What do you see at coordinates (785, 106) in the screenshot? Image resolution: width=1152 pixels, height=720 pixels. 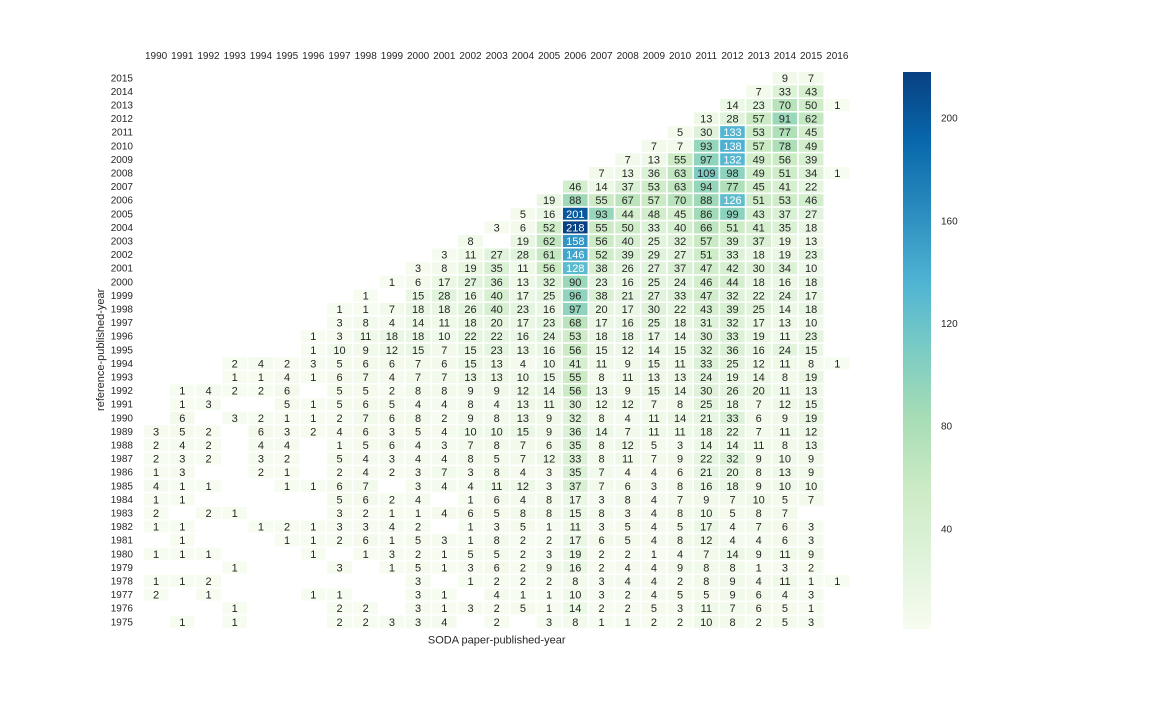 I see `cell-value-label: 70` at bounding box center [785, 106].